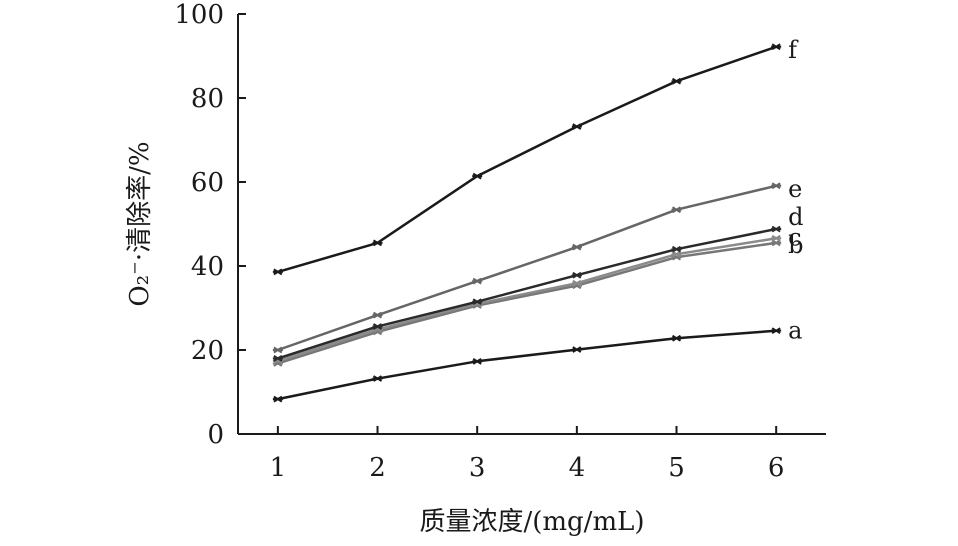 Image resolution: width=958 pixels, height=546 pixels. I want to click on series-line-a, so click(527, 365).